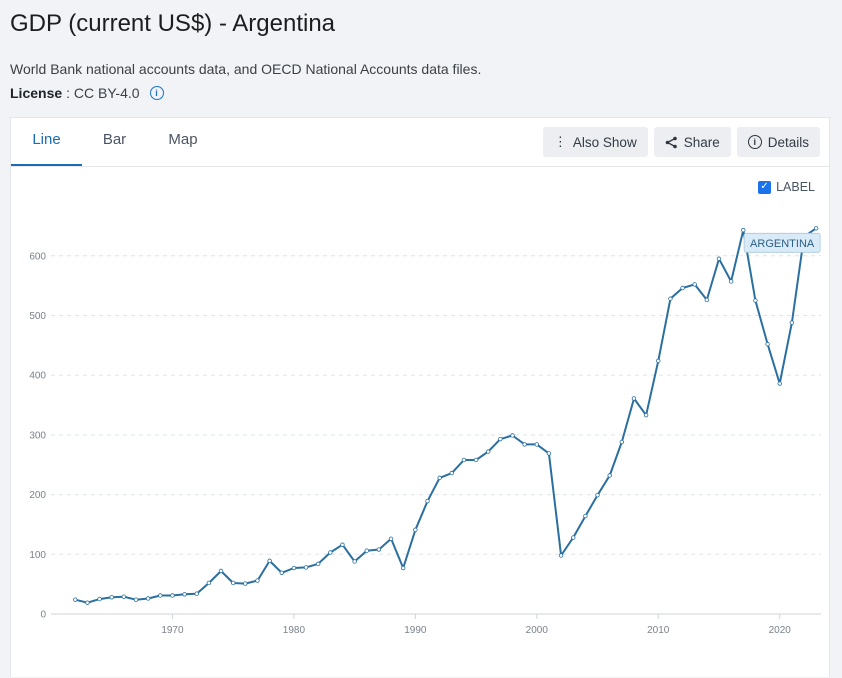 The height and width of the screenshot is (678, 842). What do you see at coordinates (103, 93) in the screenshot?
I see `license-value: : CC BY-4.0` at bounding box center [103, 93].